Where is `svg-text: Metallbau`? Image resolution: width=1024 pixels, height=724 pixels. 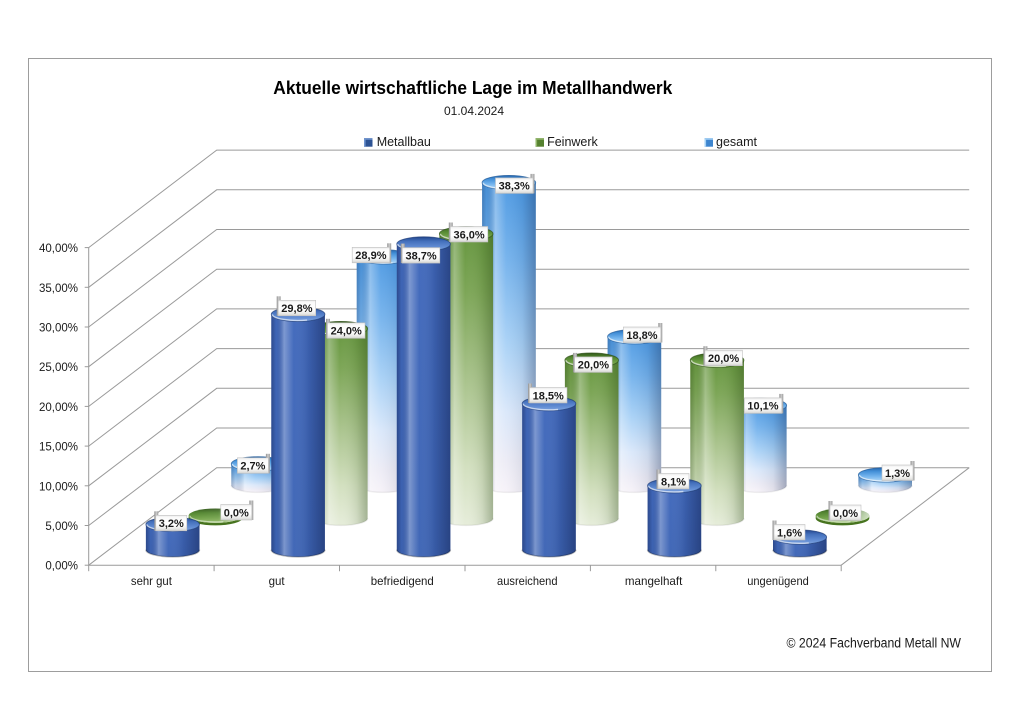 svg-text: Metallbau is located at coordinates (404, 142).